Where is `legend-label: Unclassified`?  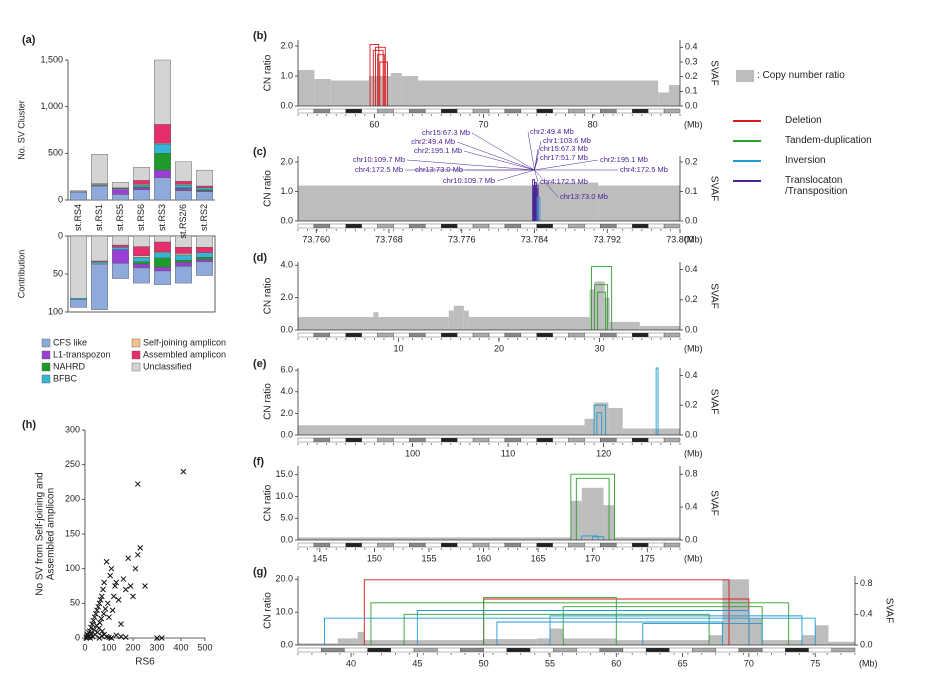
legend-label: Unclassified is located at coordinates (167, 366).